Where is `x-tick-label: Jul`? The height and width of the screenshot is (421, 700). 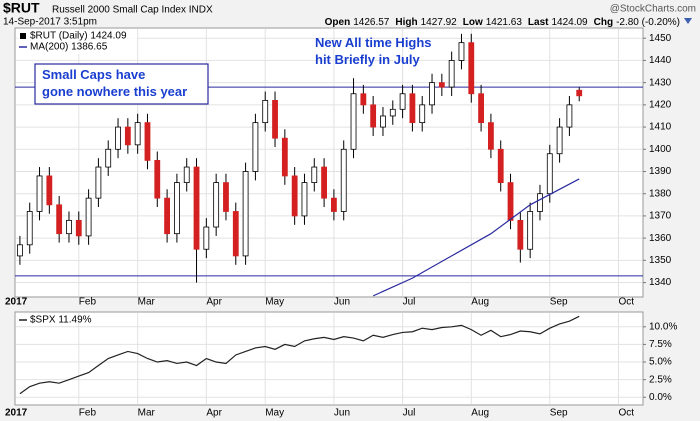
x-tick-label: Jul is located at coordinates (409, 413).